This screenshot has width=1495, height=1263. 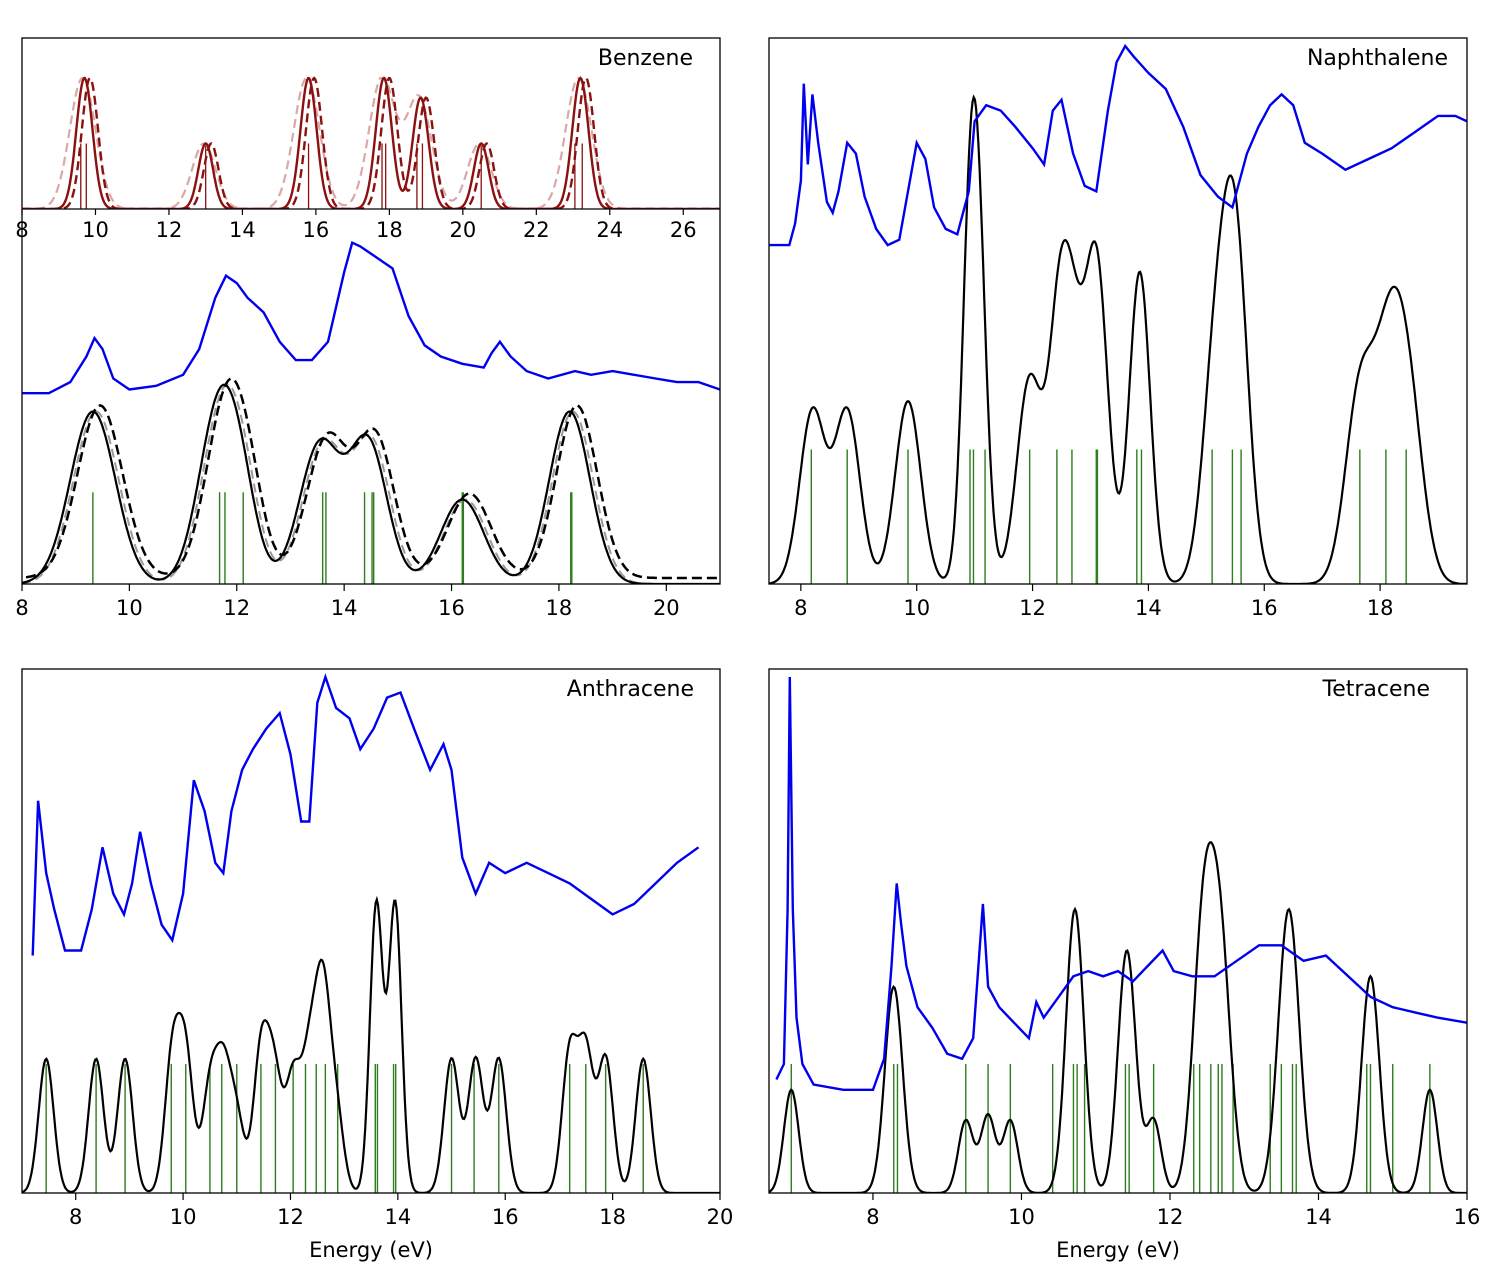 What do you see at coordinates (630, 689) in the screenshot?
I see `panel-title: Anthracene` at bounding box center [630, 689].